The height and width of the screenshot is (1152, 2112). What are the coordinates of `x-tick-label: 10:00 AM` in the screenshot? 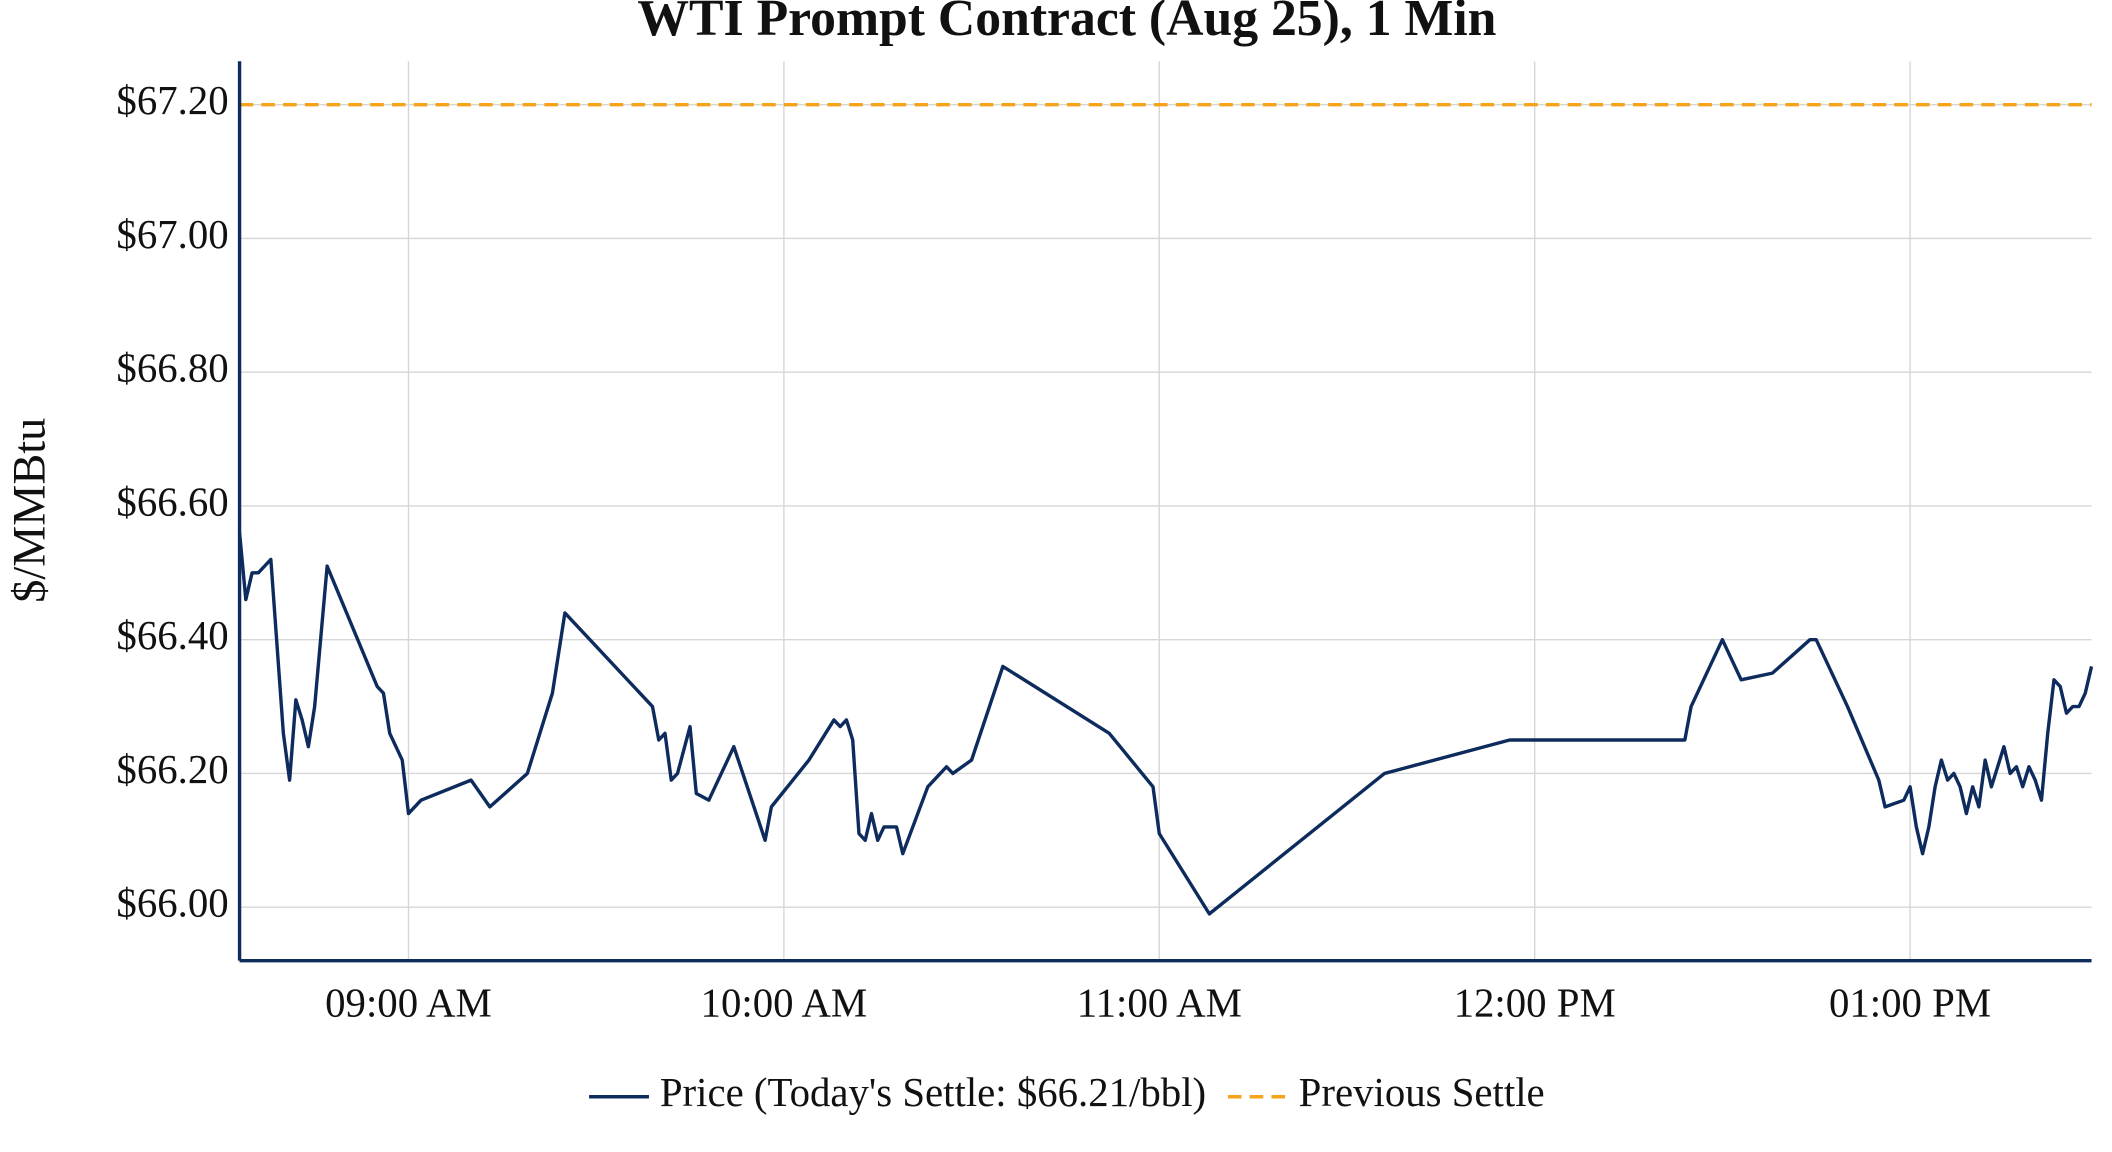 It's located at (784, 1002).